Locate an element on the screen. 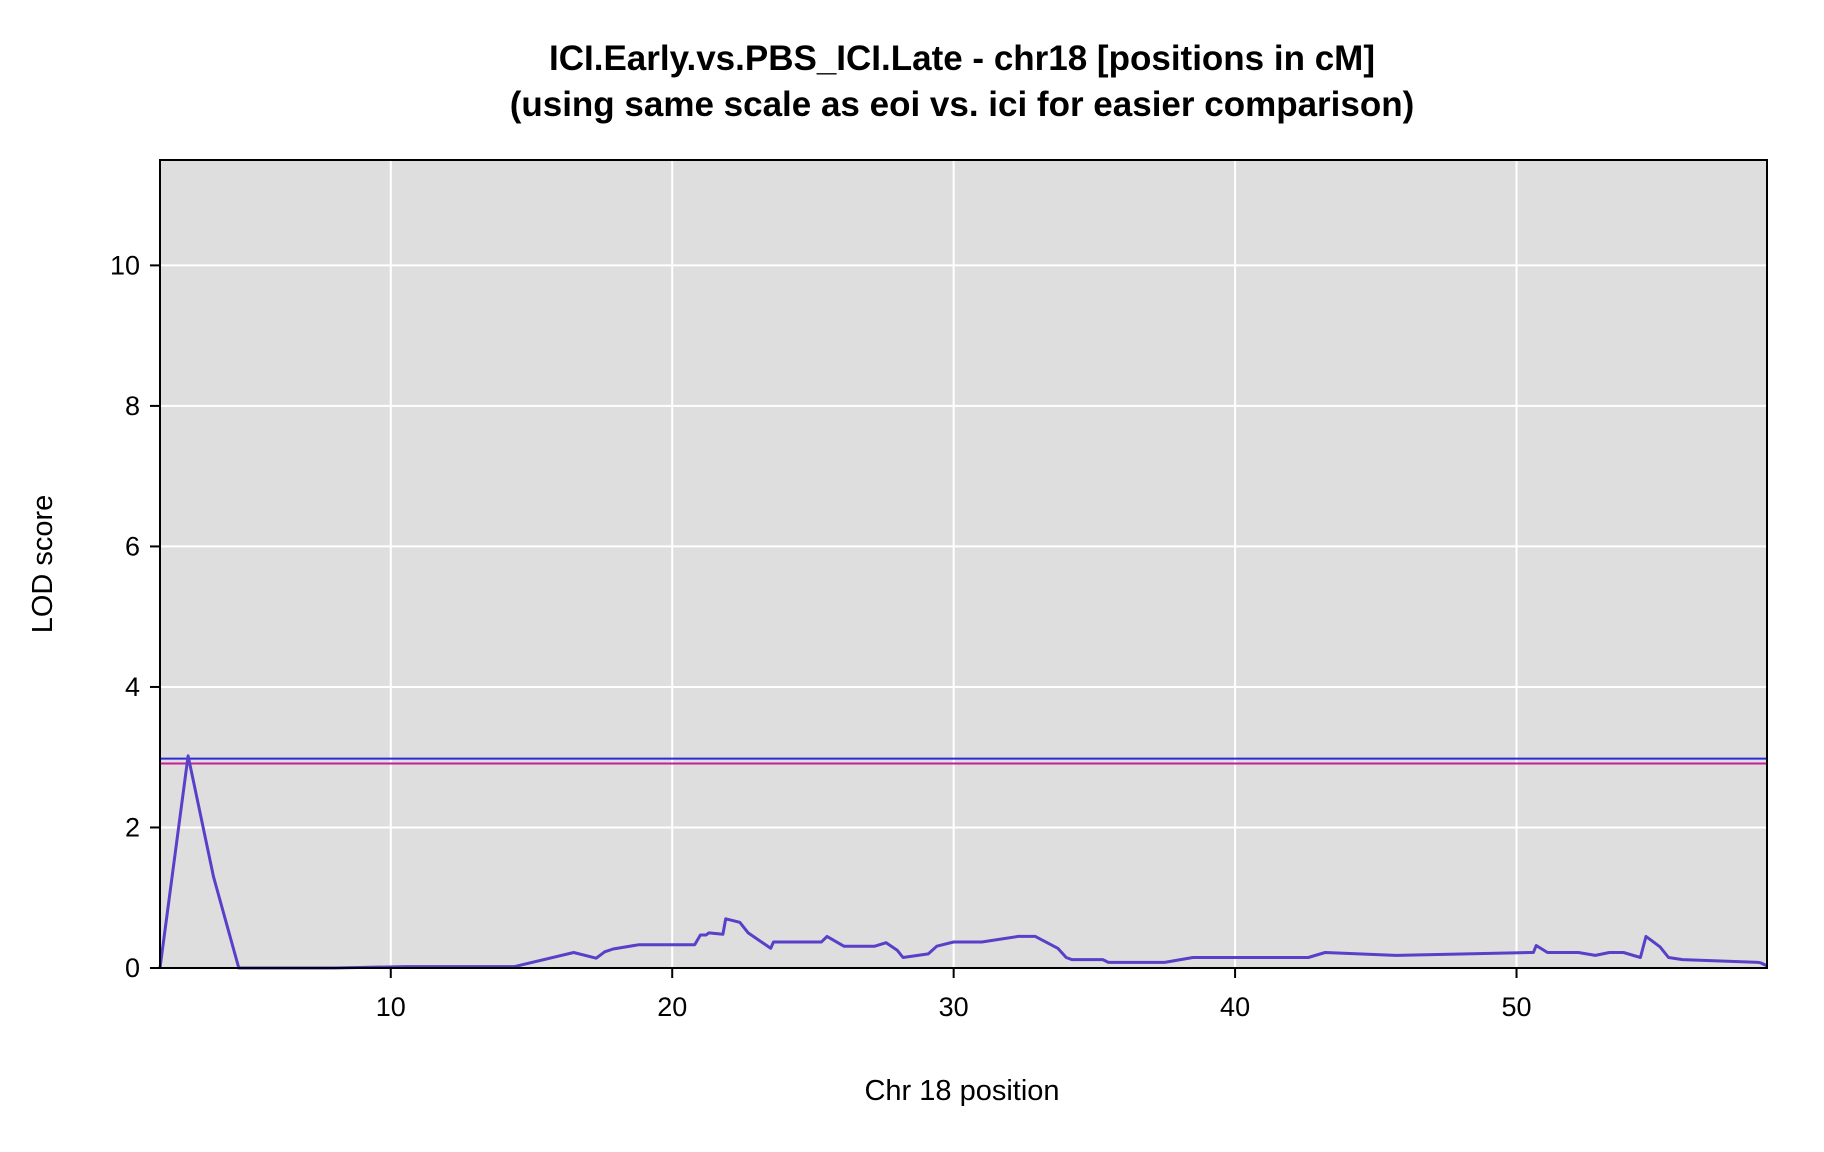 The width and height of the screenshot is (1824, 1152). y-axis-label: LOD score is located at coordinates (43, 564).